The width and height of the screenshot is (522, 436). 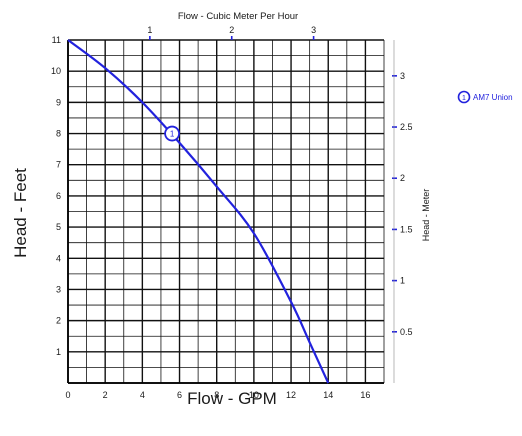 I want to click on right-tick-label: 1.5, so click(x=406, y=229).